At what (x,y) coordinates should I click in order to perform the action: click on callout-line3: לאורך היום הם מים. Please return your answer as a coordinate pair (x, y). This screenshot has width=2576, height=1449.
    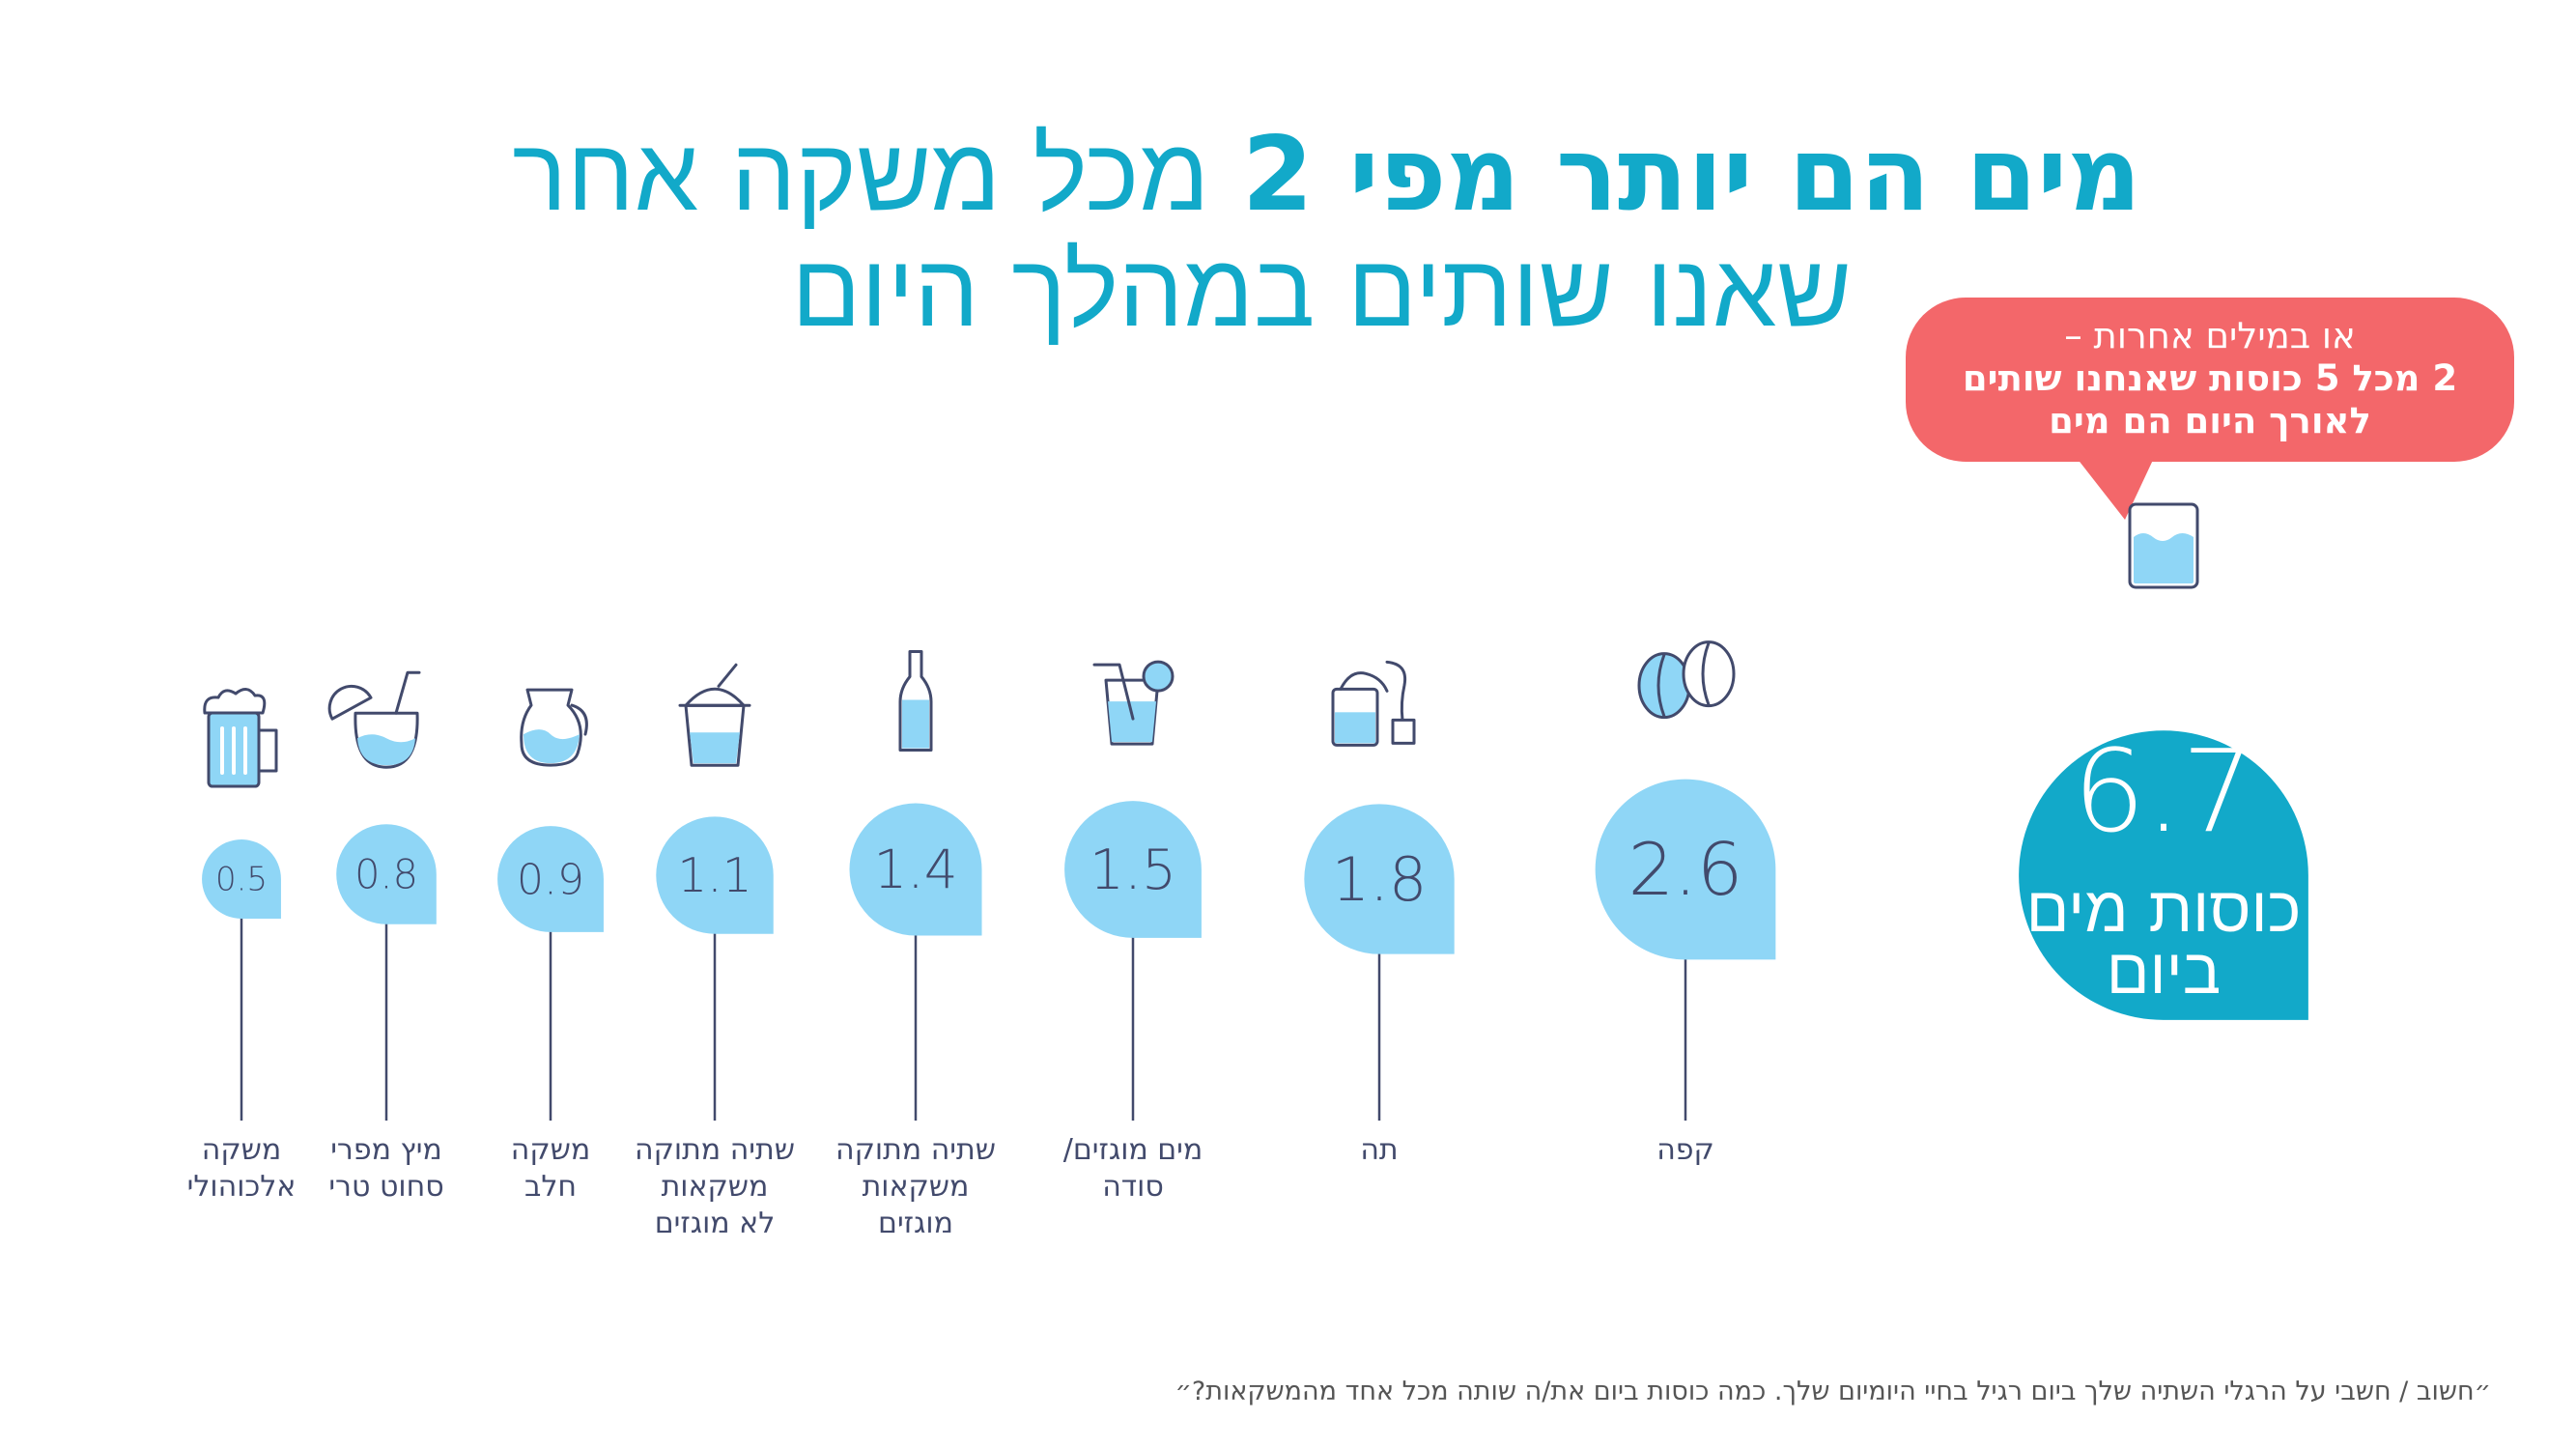
    Looking at the image, I should click on (2210, 420).